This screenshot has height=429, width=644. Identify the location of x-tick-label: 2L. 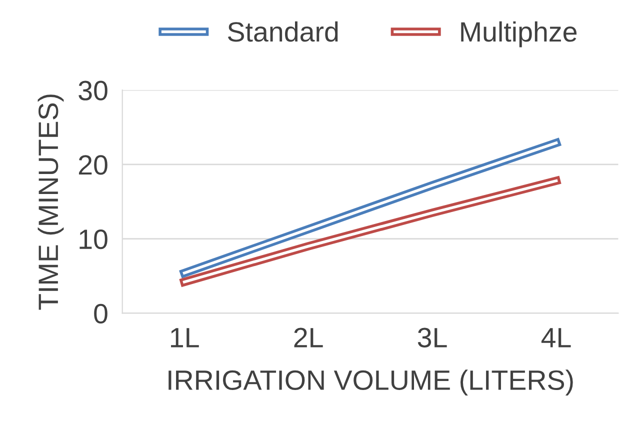
(308, 338).